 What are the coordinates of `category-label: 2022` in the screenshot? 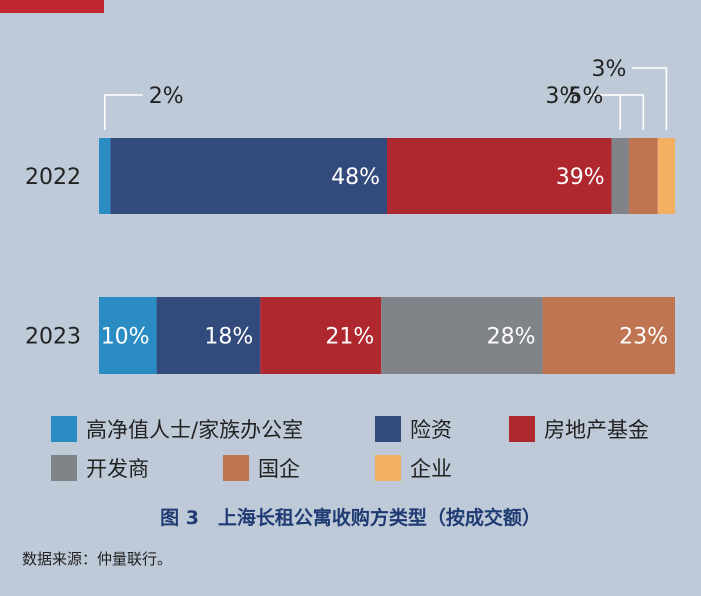 It's located at (53, 177).